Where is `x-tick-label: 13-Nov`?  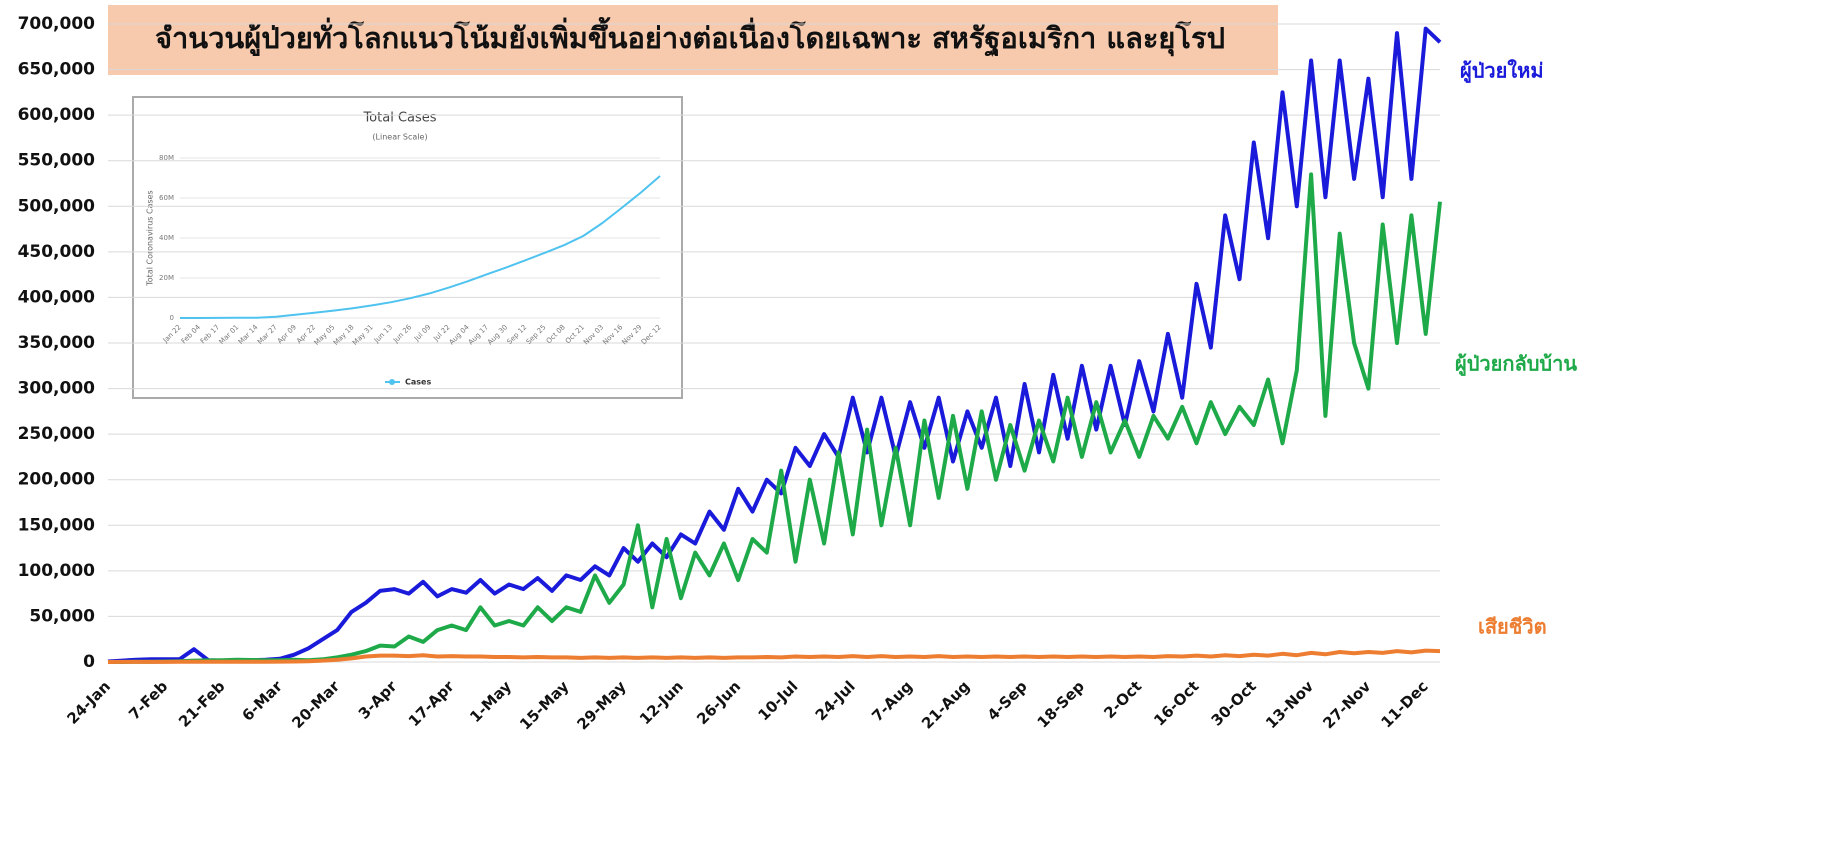 x-tick-label: 13-Nov is located at coordinates (1289, 704).